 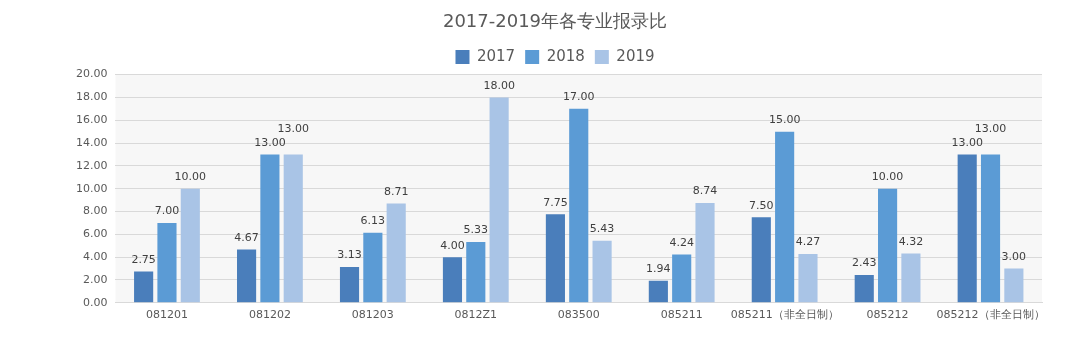 What do you see at coordinates (761, 205) in the screenshot?
I see `data-label: 7.50` at bounding box center [761, 205].